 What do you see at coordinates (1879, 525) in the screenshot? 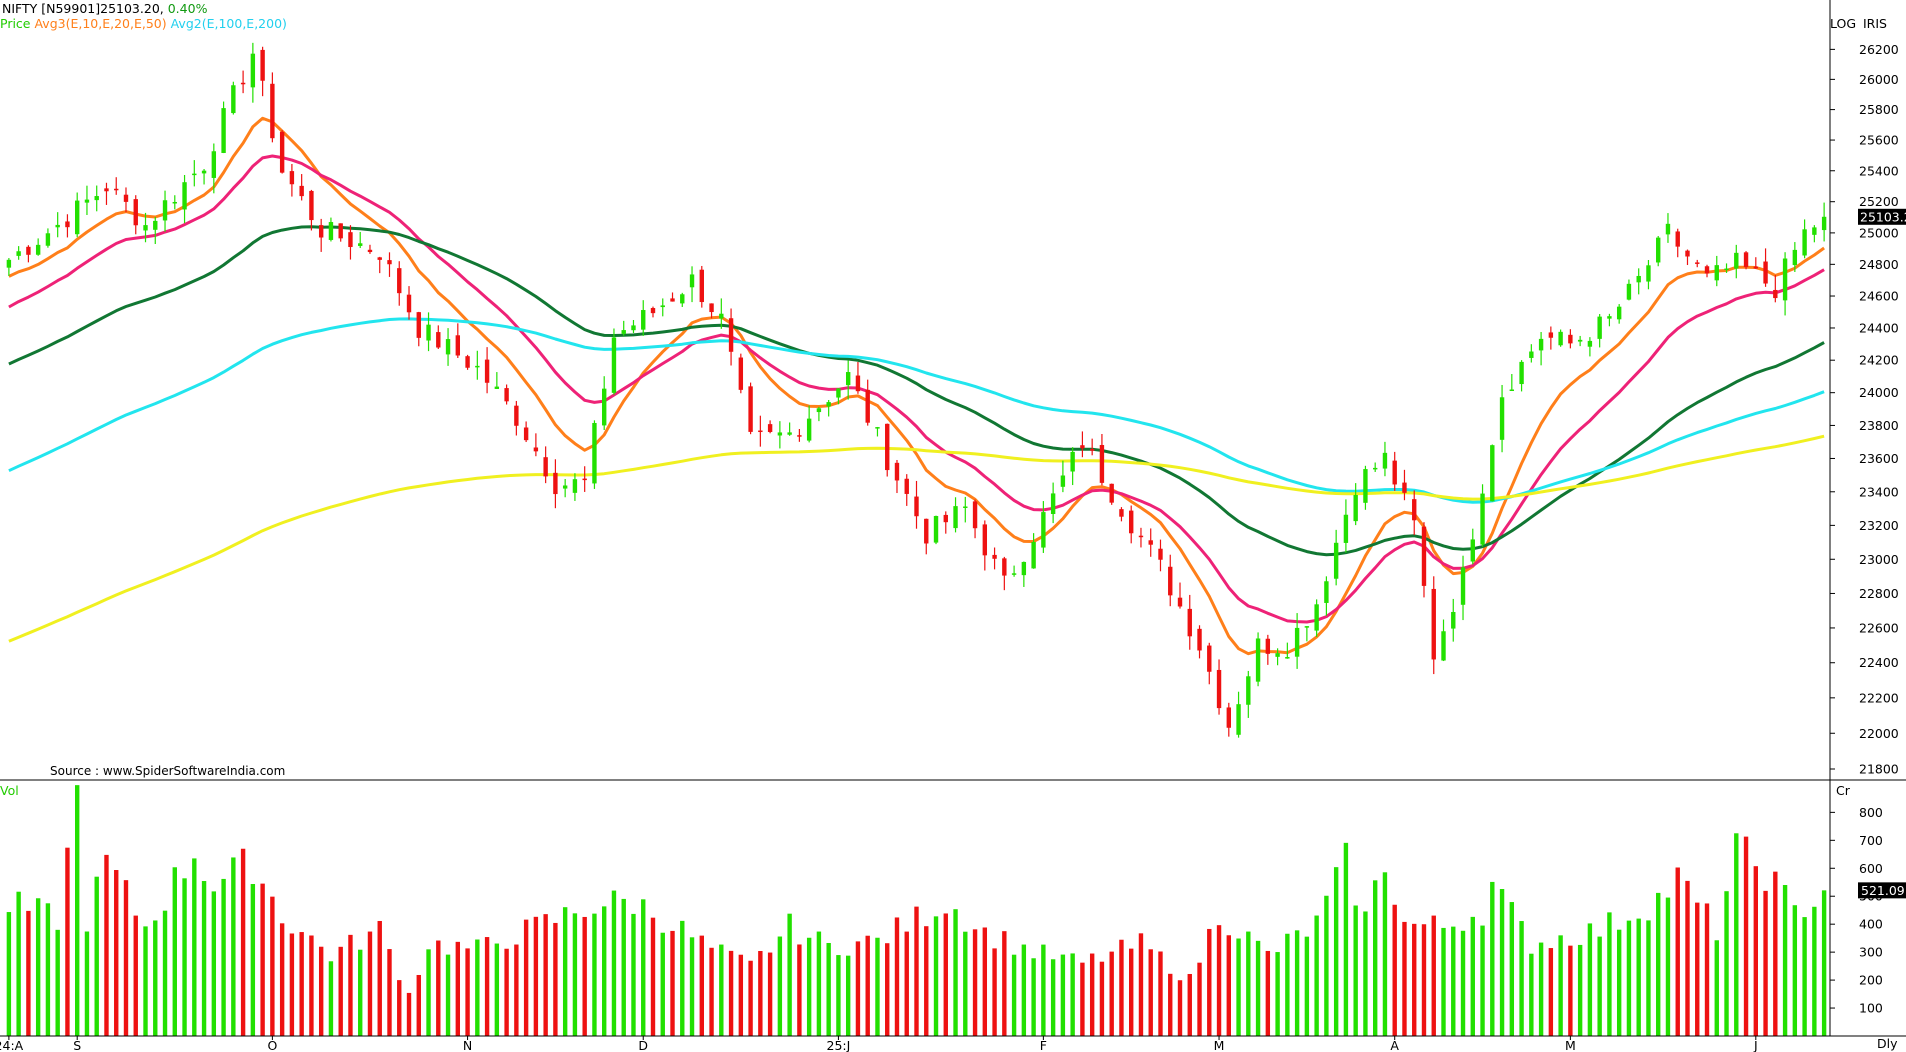
I see `price-tick-label: 23200` at bounding box center [1879, 525].